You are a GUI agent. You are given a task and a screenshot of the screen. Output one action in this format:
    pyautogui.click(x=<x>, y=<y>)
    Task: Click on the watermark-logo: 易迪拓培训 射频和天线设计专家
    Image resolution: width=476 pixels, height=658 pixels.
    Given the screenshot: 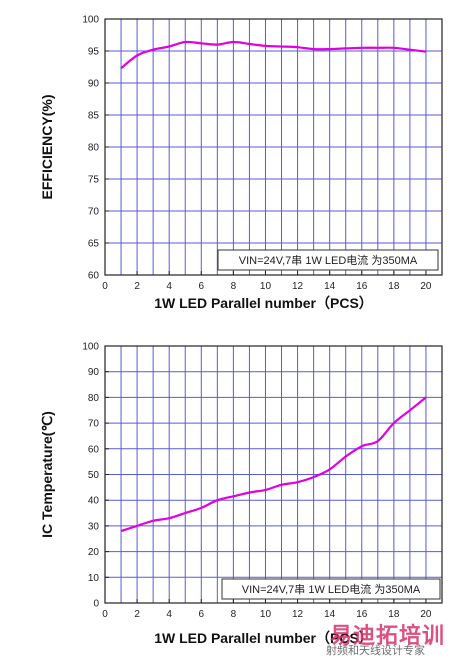 What is the action you would take?
    pyautogui.click(x=397, y=637)
    